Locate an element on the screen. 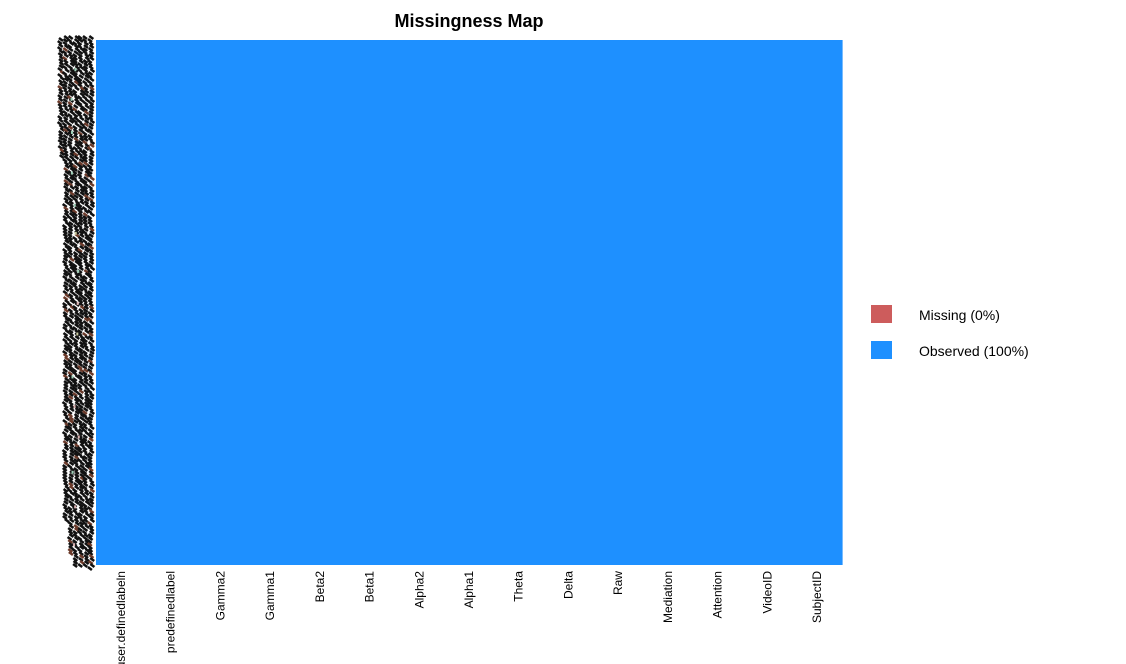 Image resolution: width=1126 pixels, height=664 pixels. legend-swatch-missing is located at coordinates (881, 314).